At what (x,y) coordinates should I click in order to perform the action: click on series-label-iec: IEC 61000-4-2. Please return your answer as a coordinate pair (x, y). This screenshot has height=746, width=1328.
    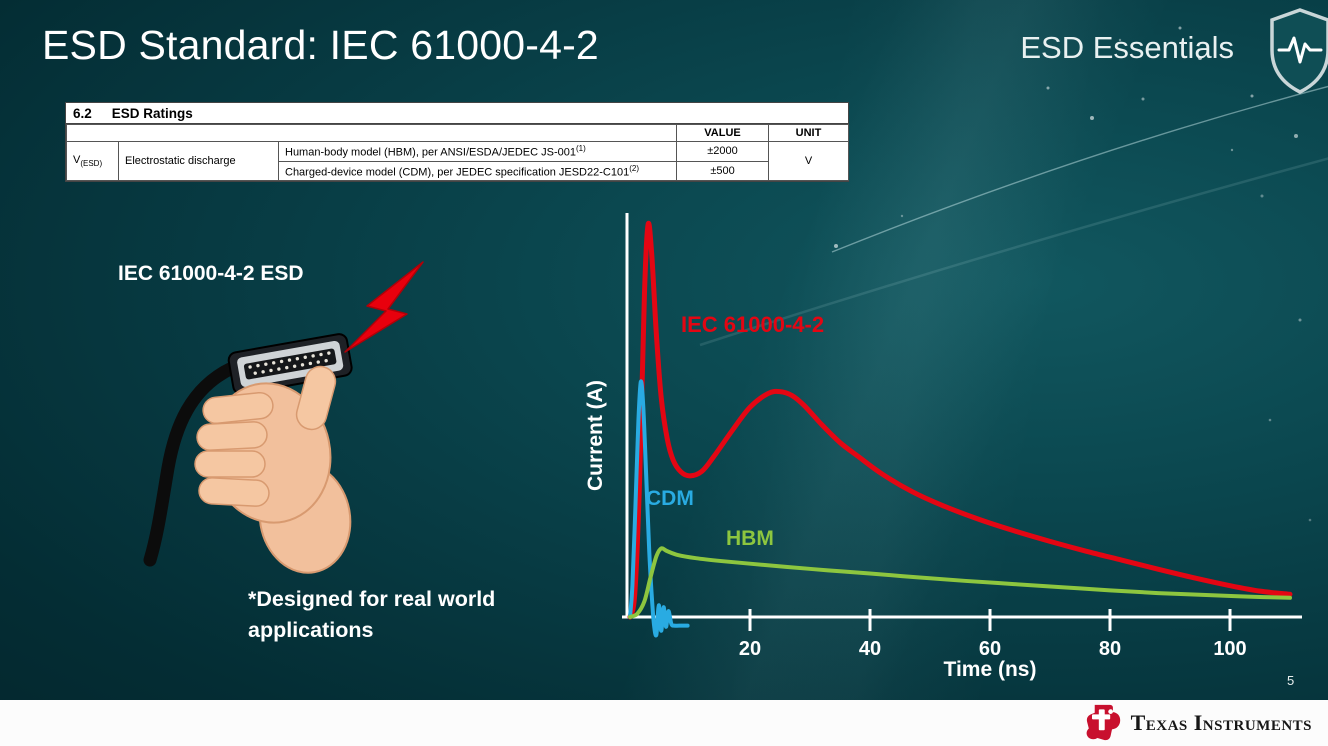
    Looking at the image, I should click on (753, 324).